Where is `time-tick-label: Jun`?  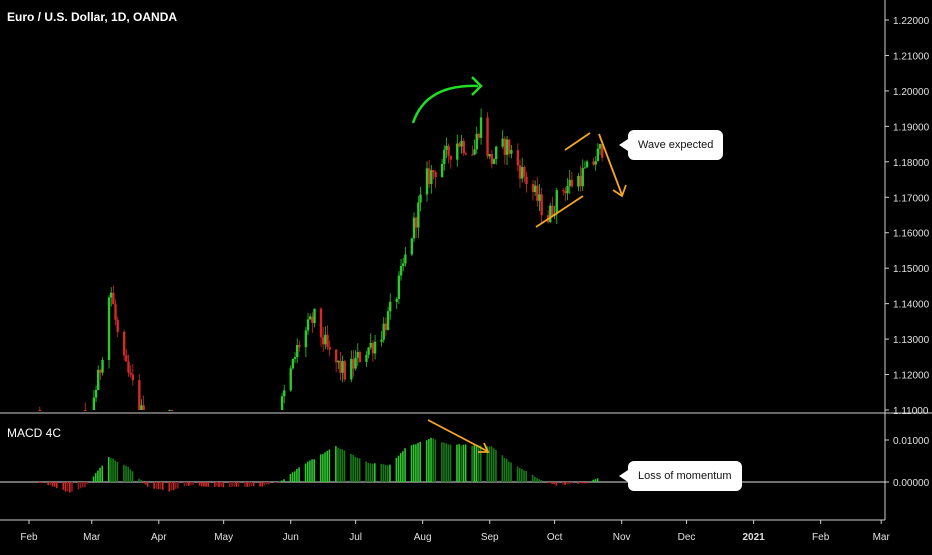 time-tick-label: Jun is located at coordinates (291, 537).